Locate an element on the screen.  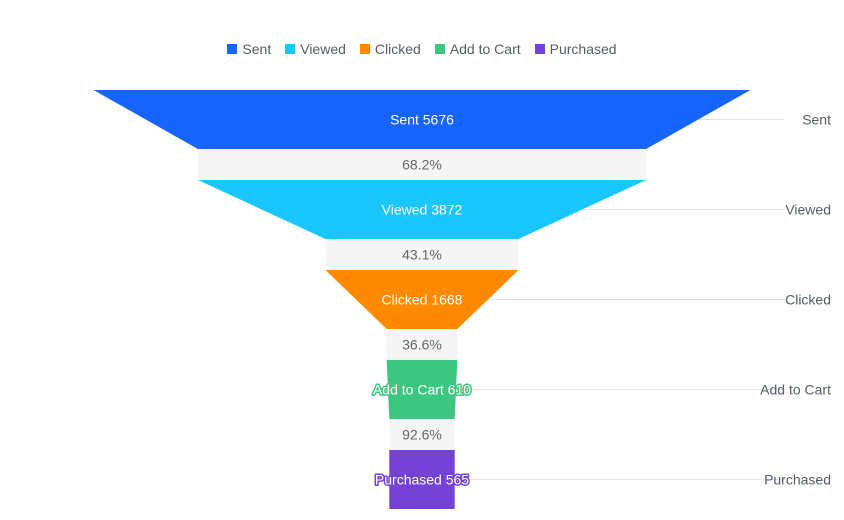
side-label-clicked: Clicked is located at coordinates (808, 300).